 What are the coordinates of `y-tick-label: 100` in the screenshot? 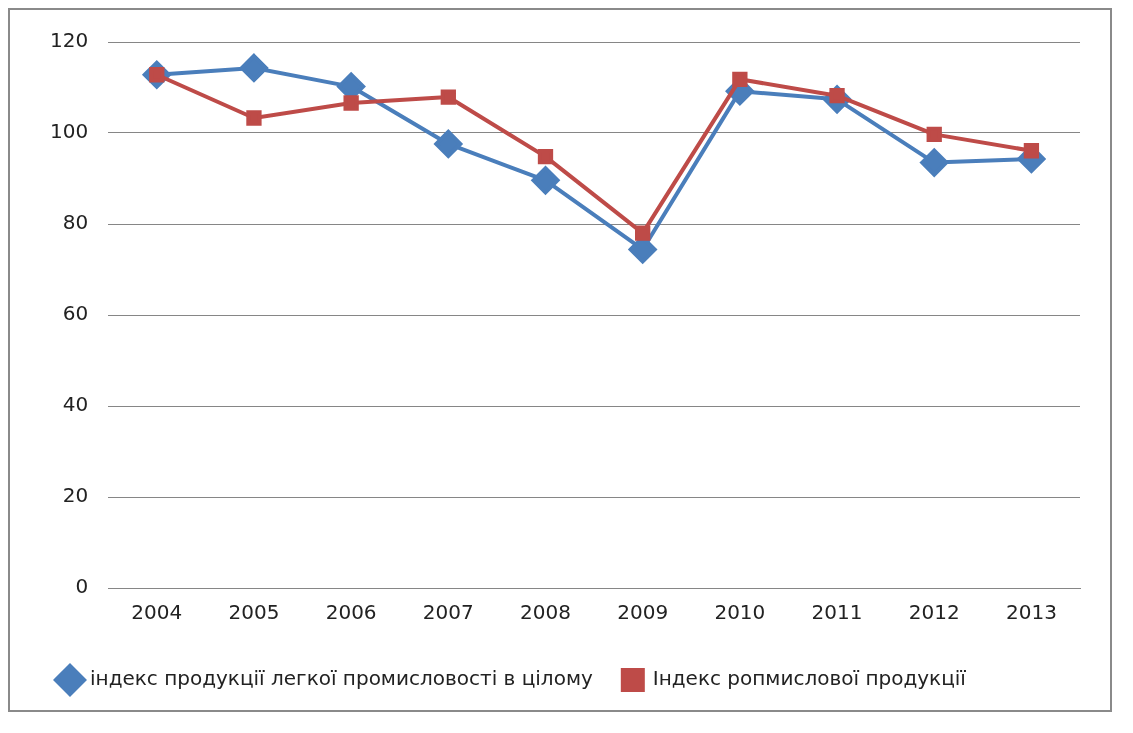 It's located at (69, 131).